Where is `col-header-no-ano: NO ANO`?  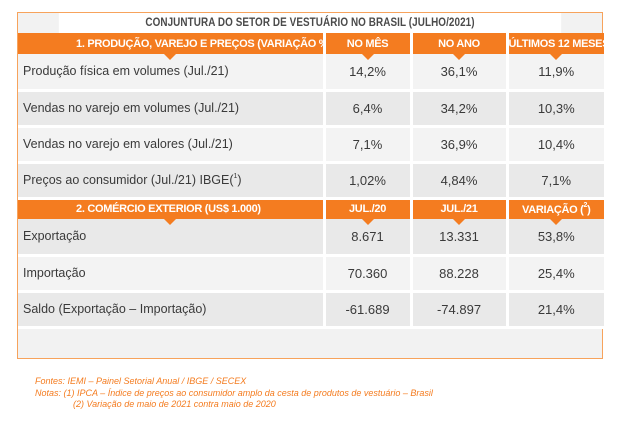 col-header-no-ano: NO ANO is located at coordinates (460, 46).